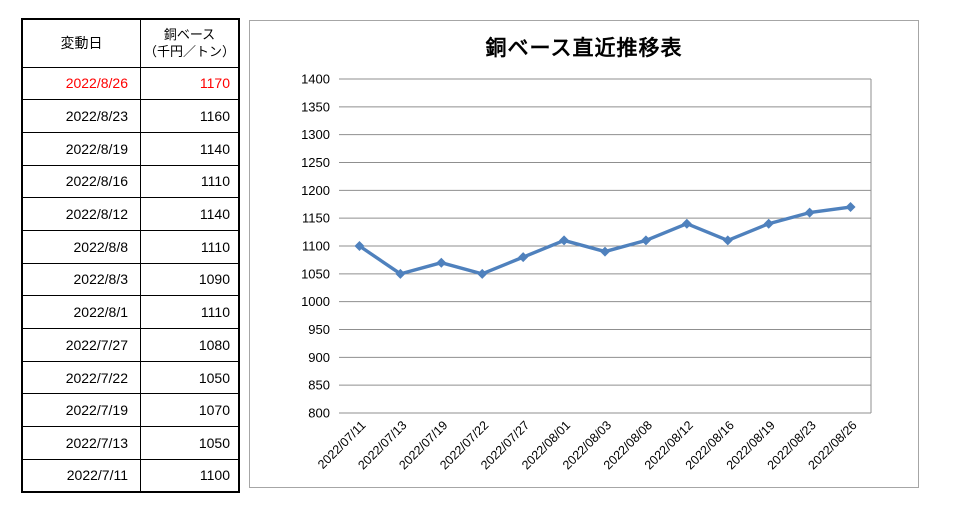  Describe the element at coordinates (81, 148) in the screenshot. I see `date-cell: 2022/8/19` at that location.